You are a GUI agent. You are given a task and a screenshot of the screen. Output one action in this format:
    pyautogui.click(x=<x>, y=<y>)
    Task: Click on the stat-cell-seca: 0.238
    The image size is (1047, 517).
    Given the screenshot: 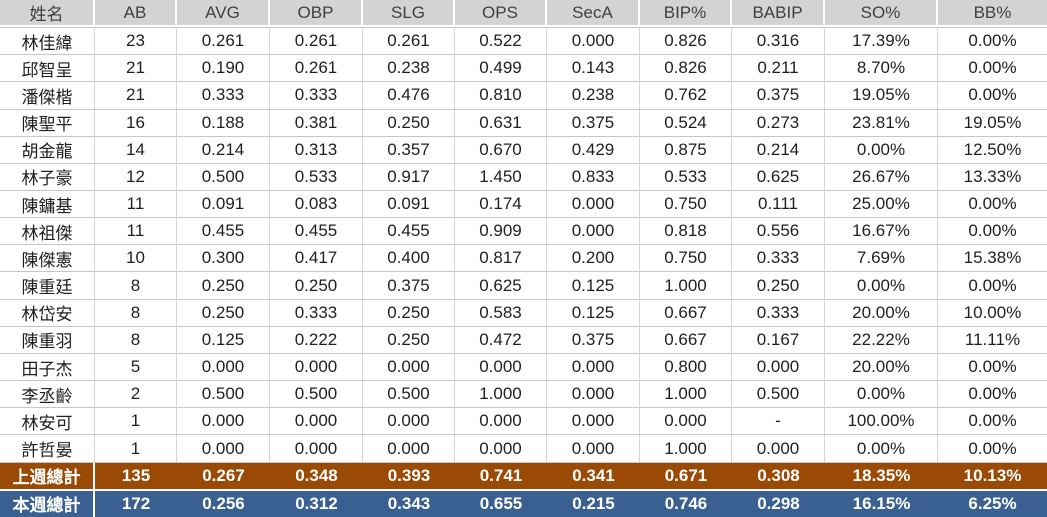 What is the action you would take?
    pyautogui.click(x=593, y=96)
    